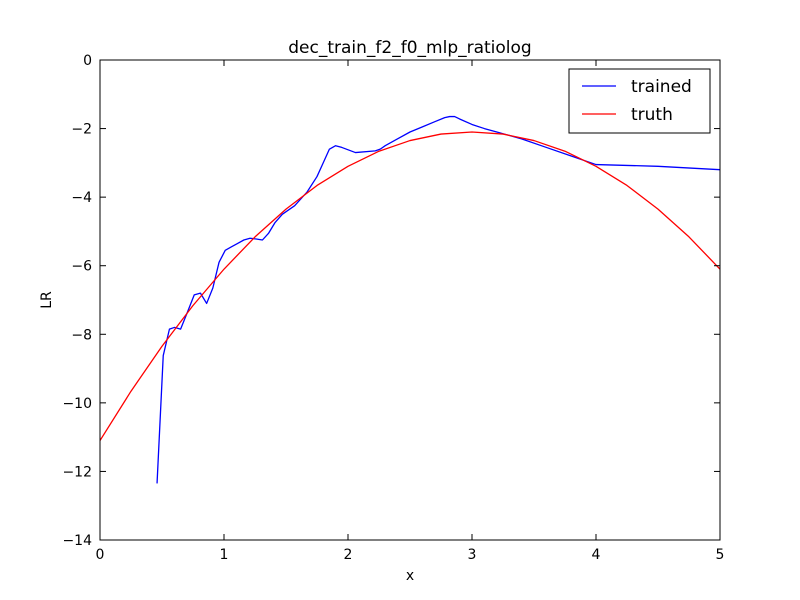 Image resolution: width=800 pixels, height=600 pixels. I want to click on legend-box, so click(639, 101).